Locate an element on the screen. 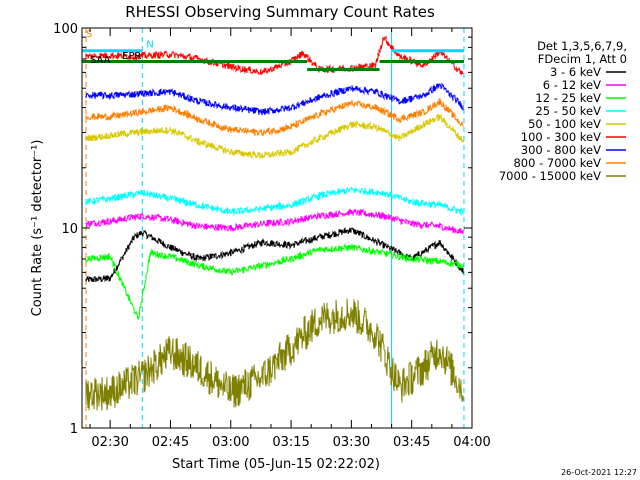 Image resolution: width=640 pixels, height=480 pixels. x-tick-label-3: 03:15 is located at coordinates (290, 442).